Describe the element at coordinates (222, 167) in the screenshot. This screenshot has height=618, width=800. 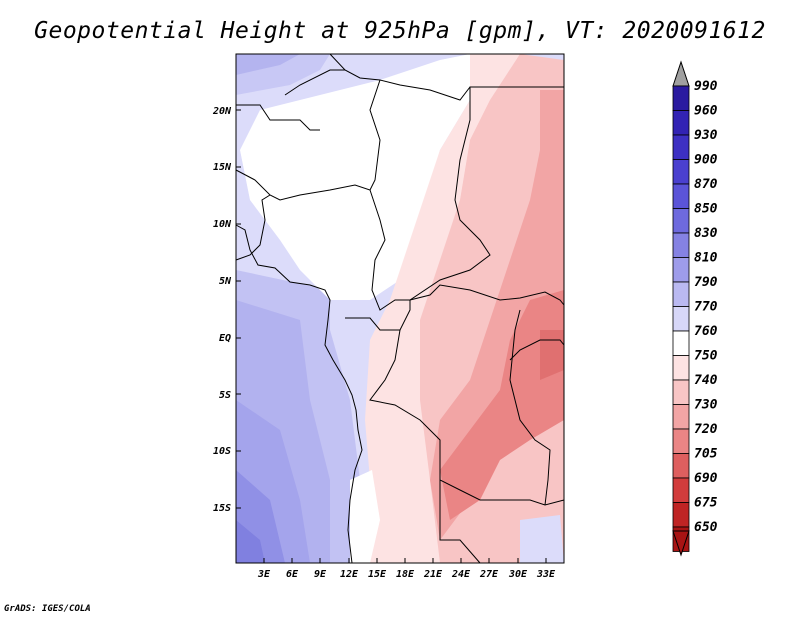
I see `lat-label-15N: 15N` at that location.